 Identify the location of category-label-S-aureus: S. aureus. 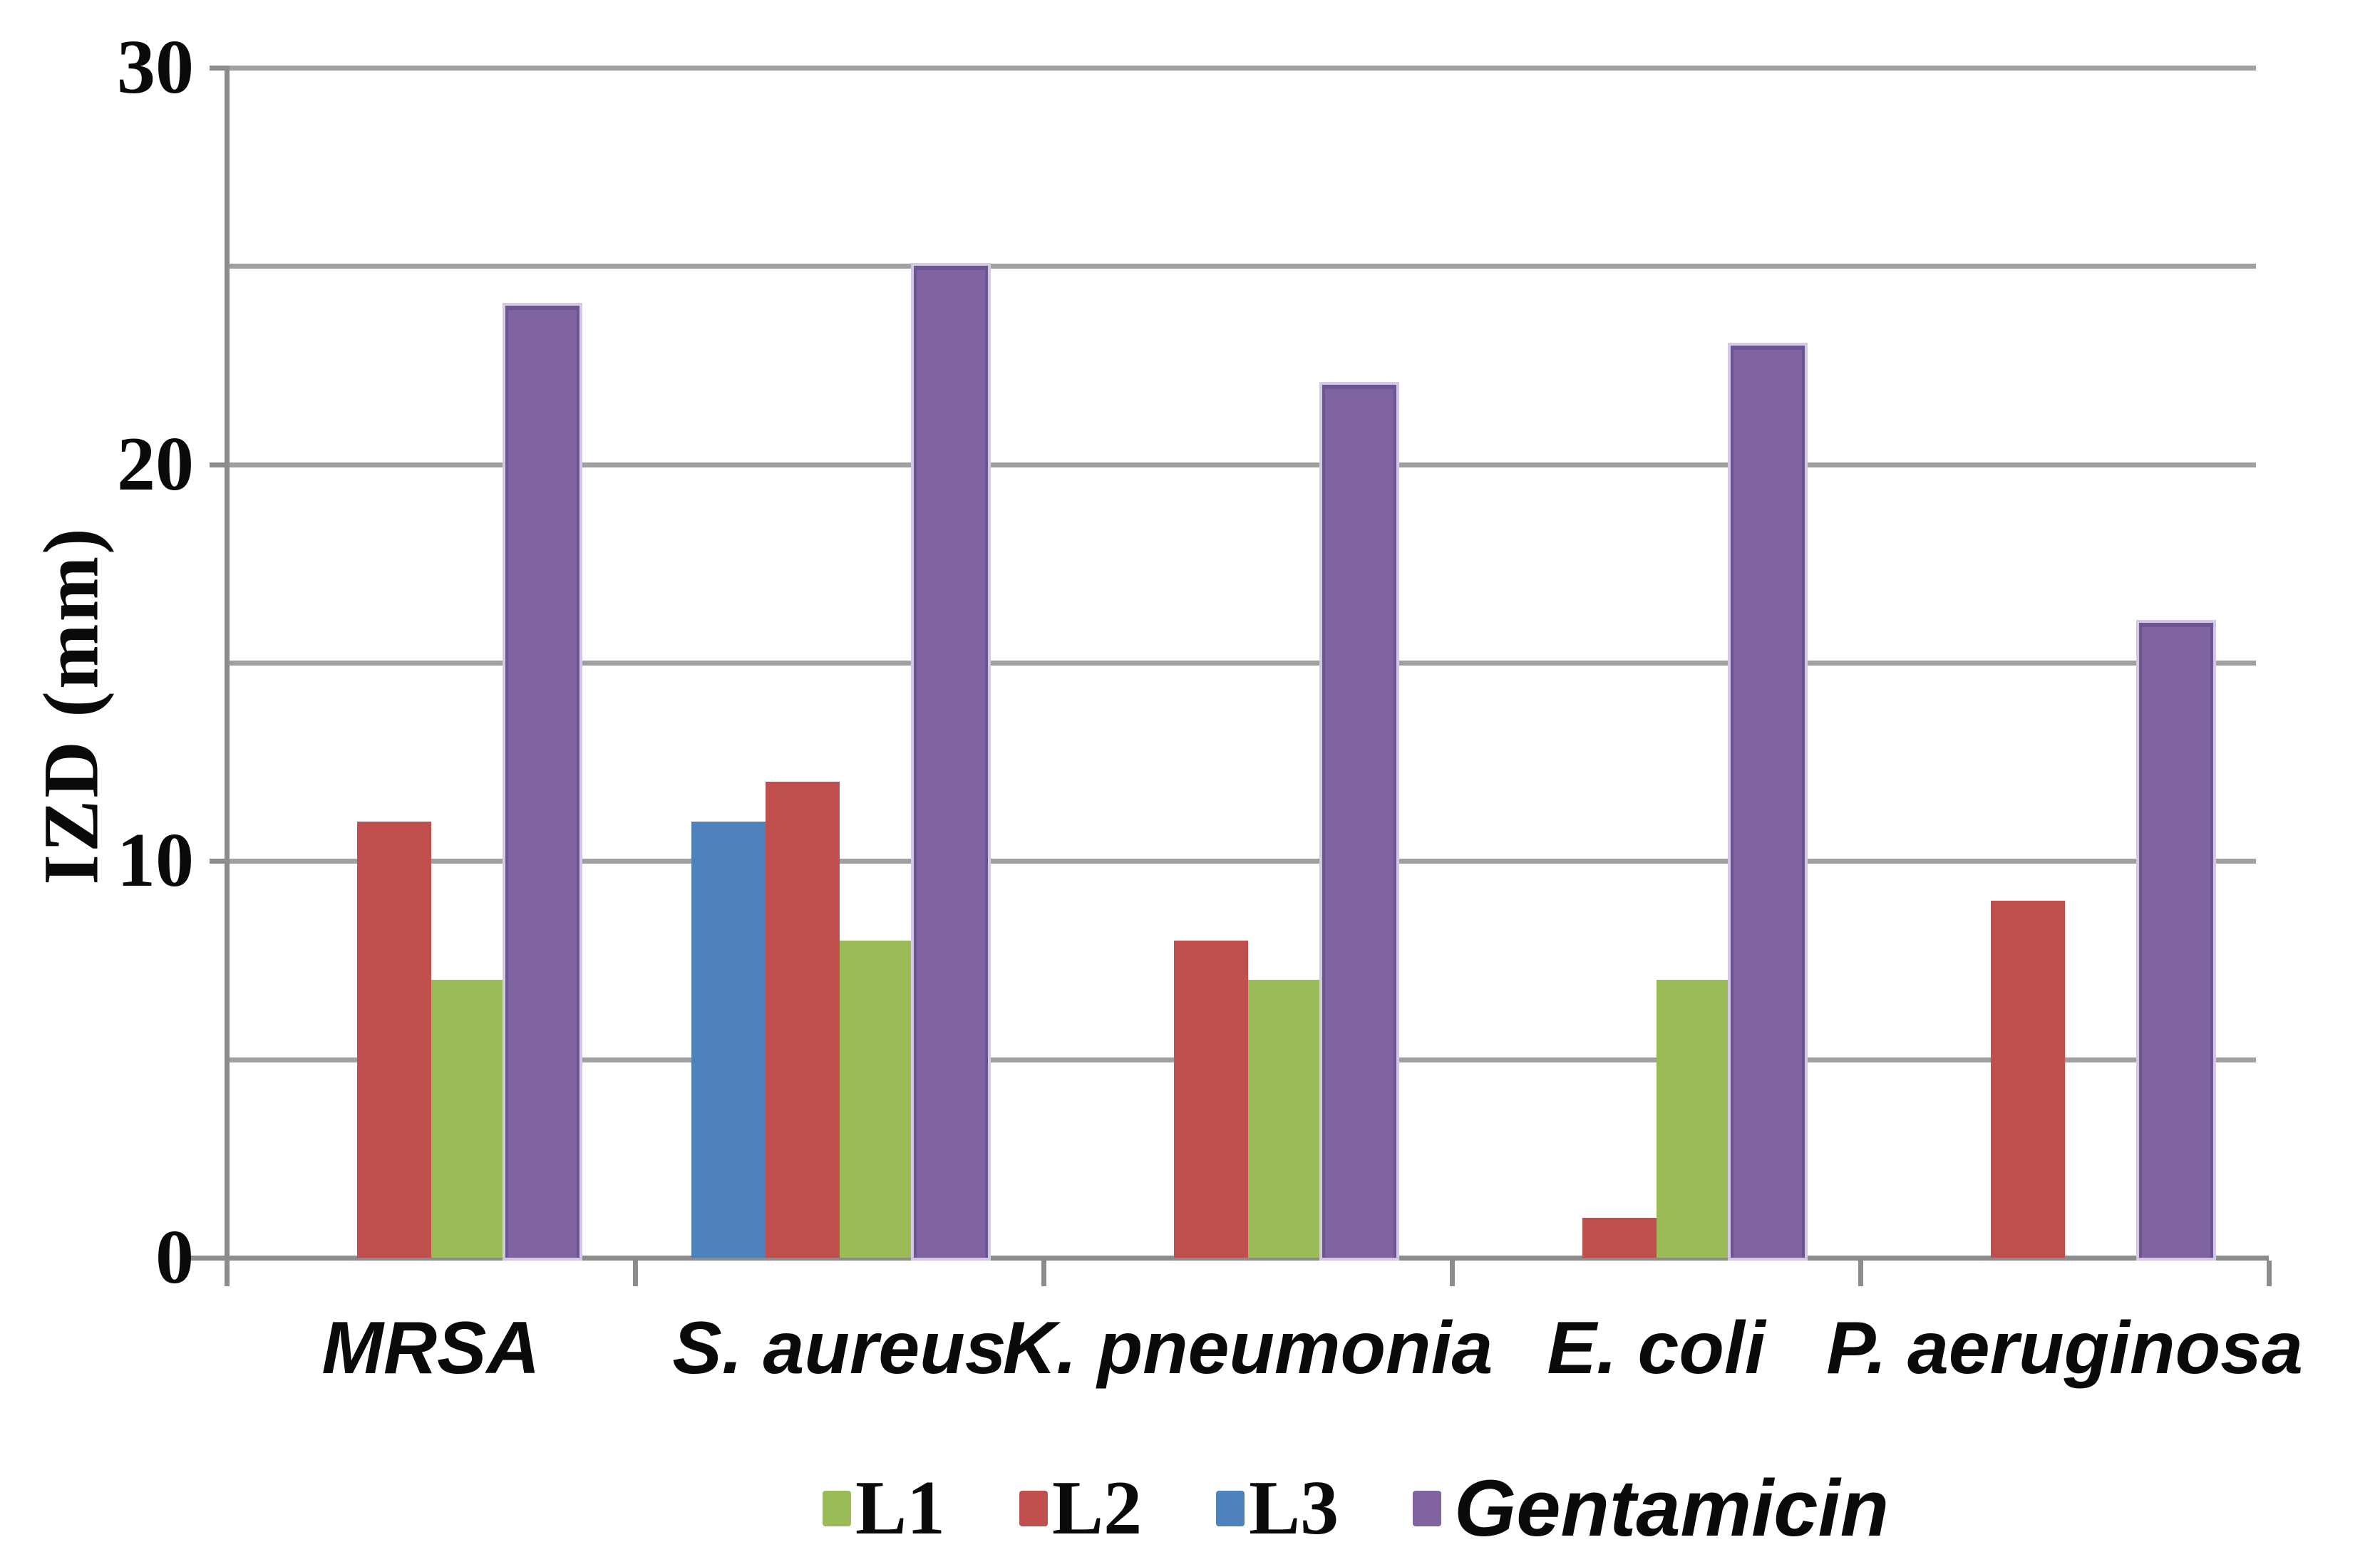
(839, 1348).